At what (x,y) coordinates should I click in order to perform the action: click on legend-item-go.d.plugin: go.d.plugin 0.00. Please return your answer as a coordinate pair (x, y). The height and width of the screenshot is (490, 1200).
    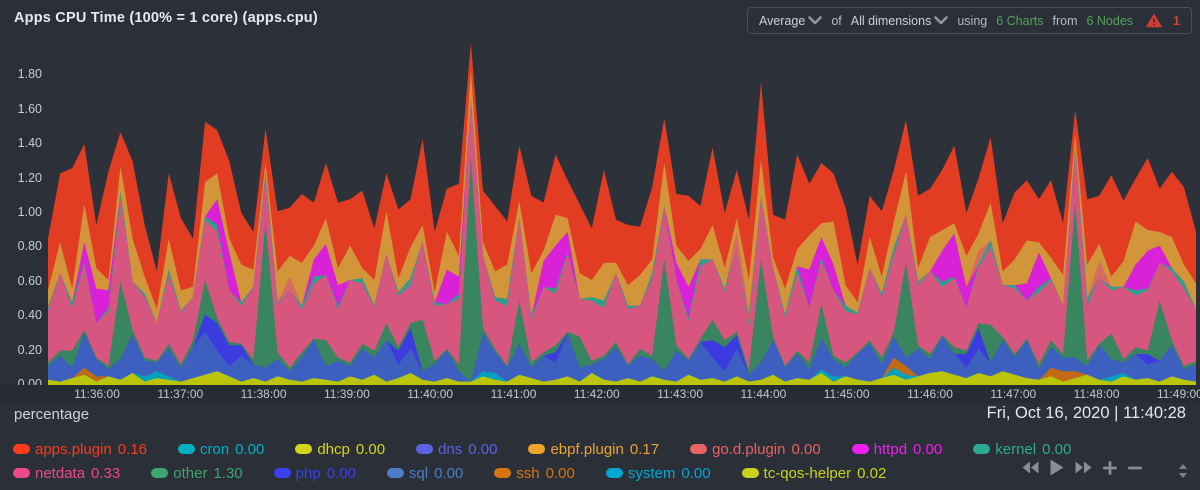
    Looking at the image, I should click on (755, 449).